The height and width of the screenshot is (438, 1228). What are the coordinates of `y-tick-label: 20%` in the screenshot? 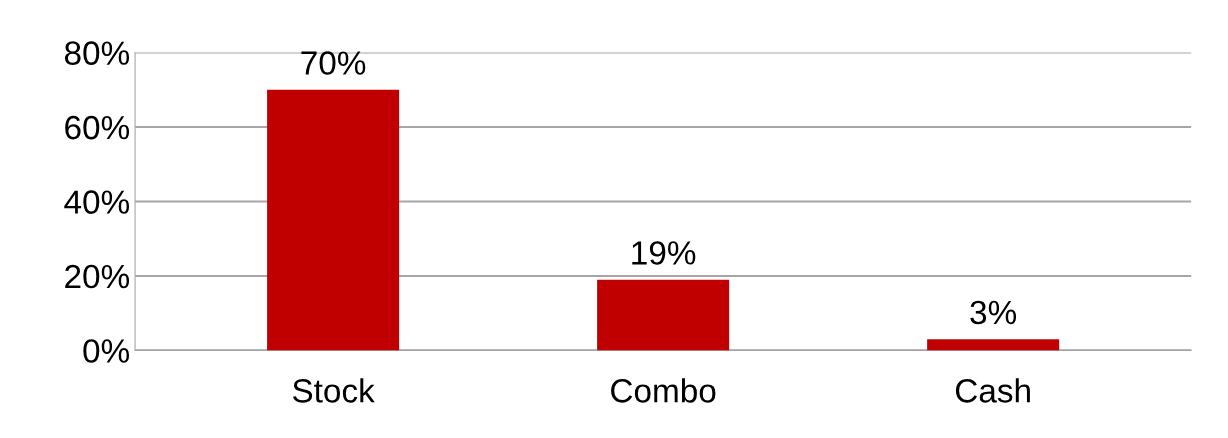 It's located at (97, 276).